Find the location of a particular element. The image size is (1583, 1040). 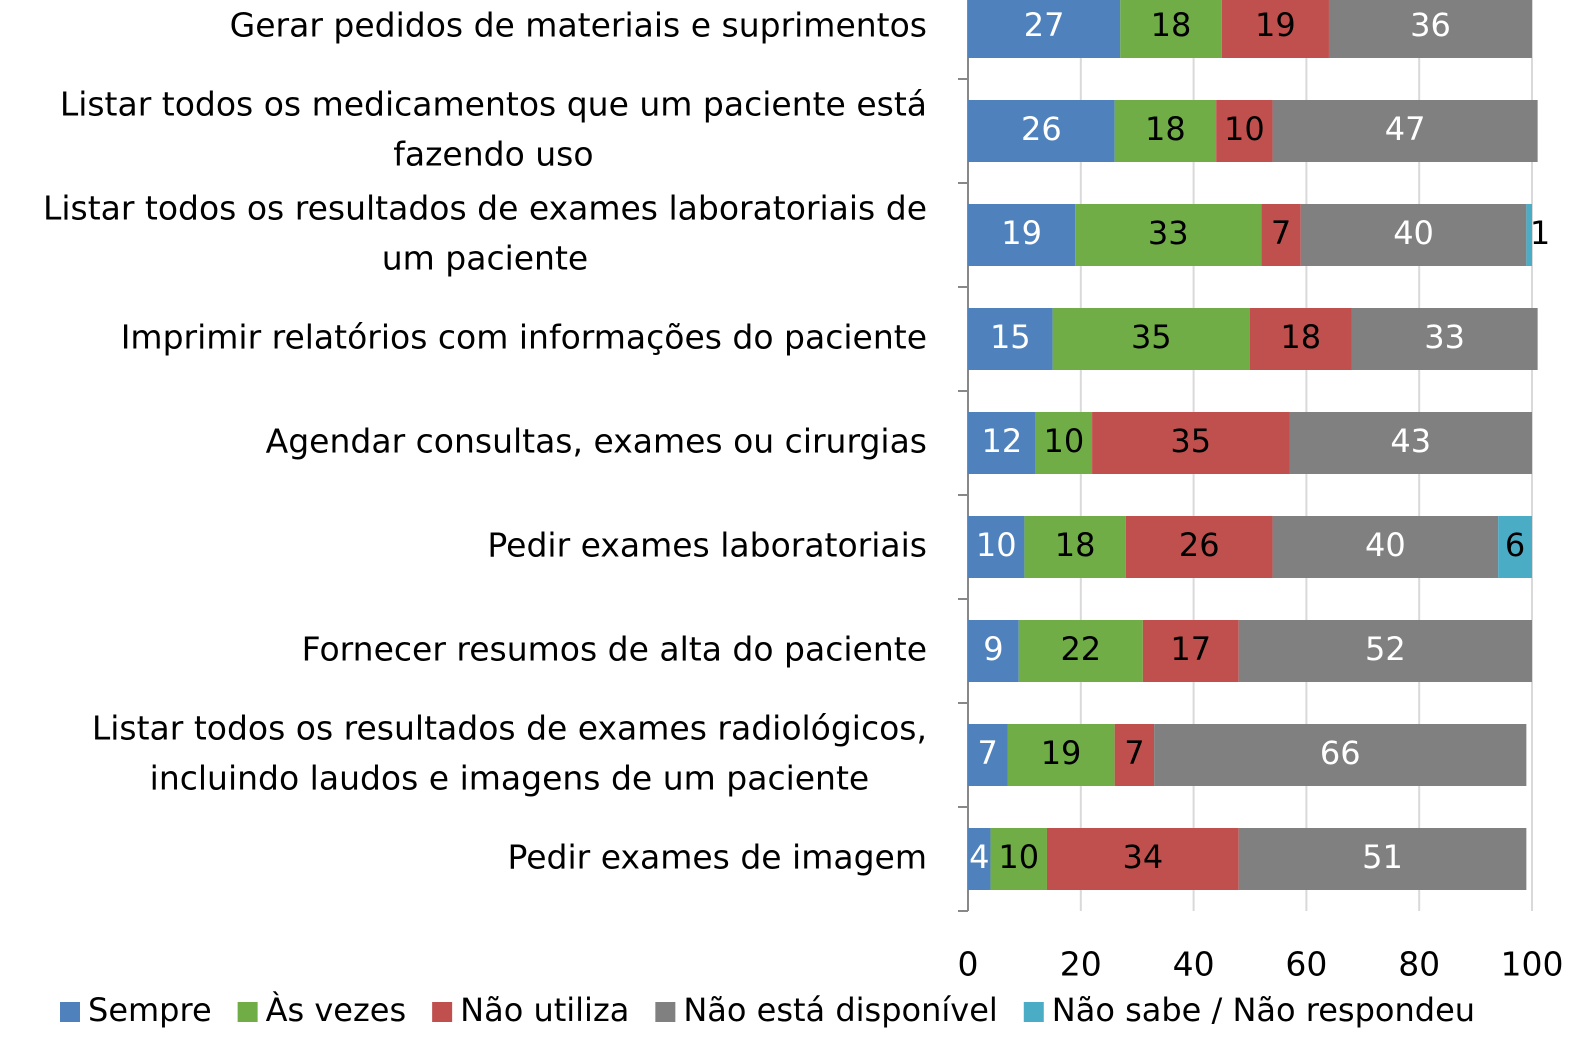

legend-label: Não sabe / Não respondeu is located at coordinates (1263, 1010).